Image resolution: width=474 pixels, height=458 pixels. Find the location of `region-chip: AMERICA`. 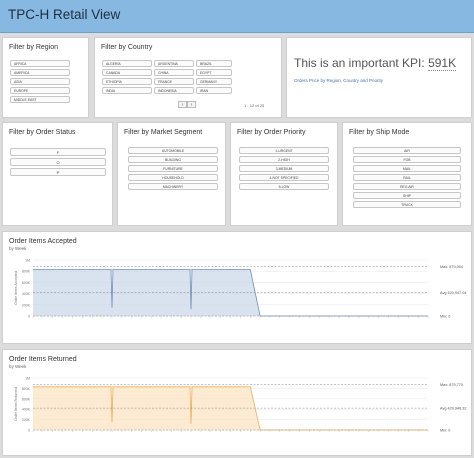

region-chip: AMERICA is located at coordinates (40, 72).